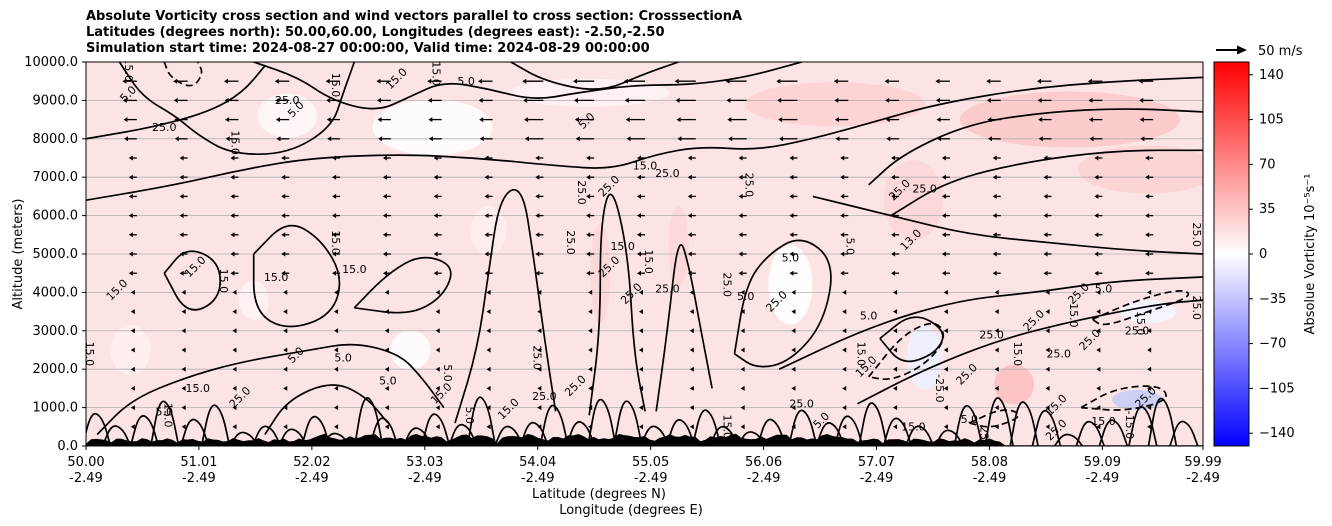 This screenshot has height=526, width=1332. What do you see at coordinates (85, 462) in the screenshot?
I see `x-tick-label-lat-0: 50.00` at bounding box center [85, 462].